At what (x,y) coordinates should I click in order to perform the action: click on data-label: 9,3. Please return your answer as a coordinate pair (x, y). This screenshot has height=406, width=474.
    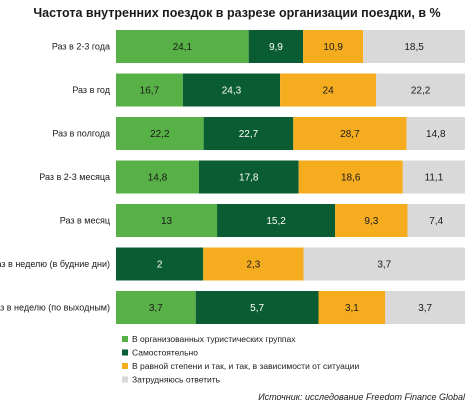
    Looking at the image, I should click on (371, 221).